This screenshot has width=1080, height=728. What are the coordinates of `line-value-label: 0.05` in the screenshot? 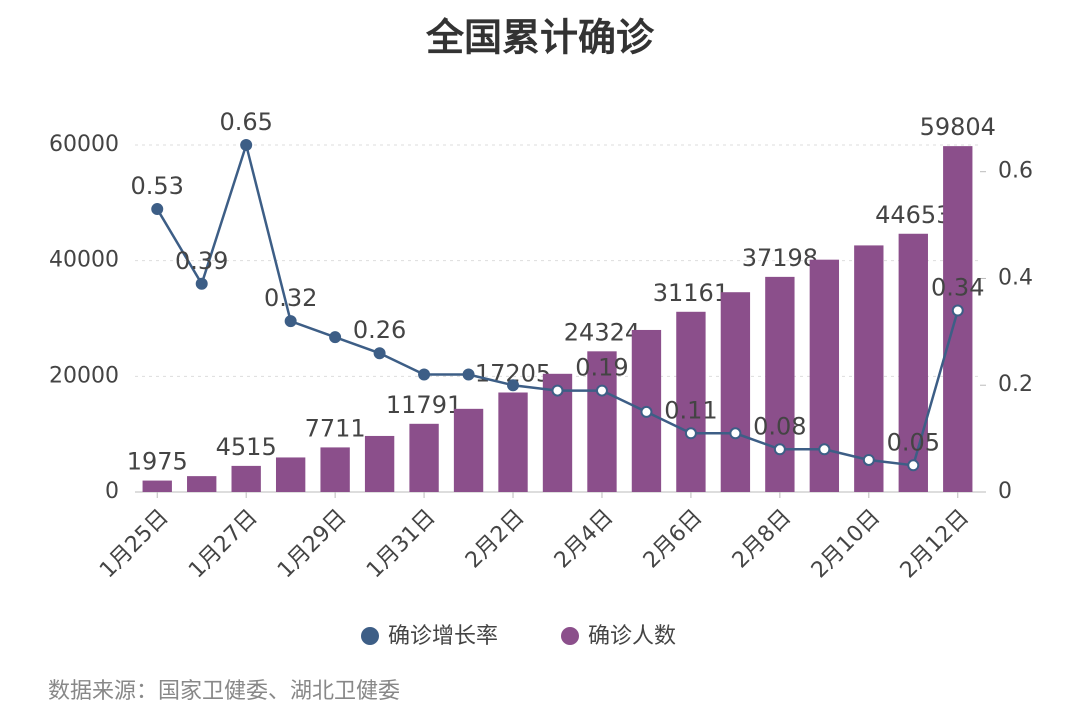 It's located at (913, 442).